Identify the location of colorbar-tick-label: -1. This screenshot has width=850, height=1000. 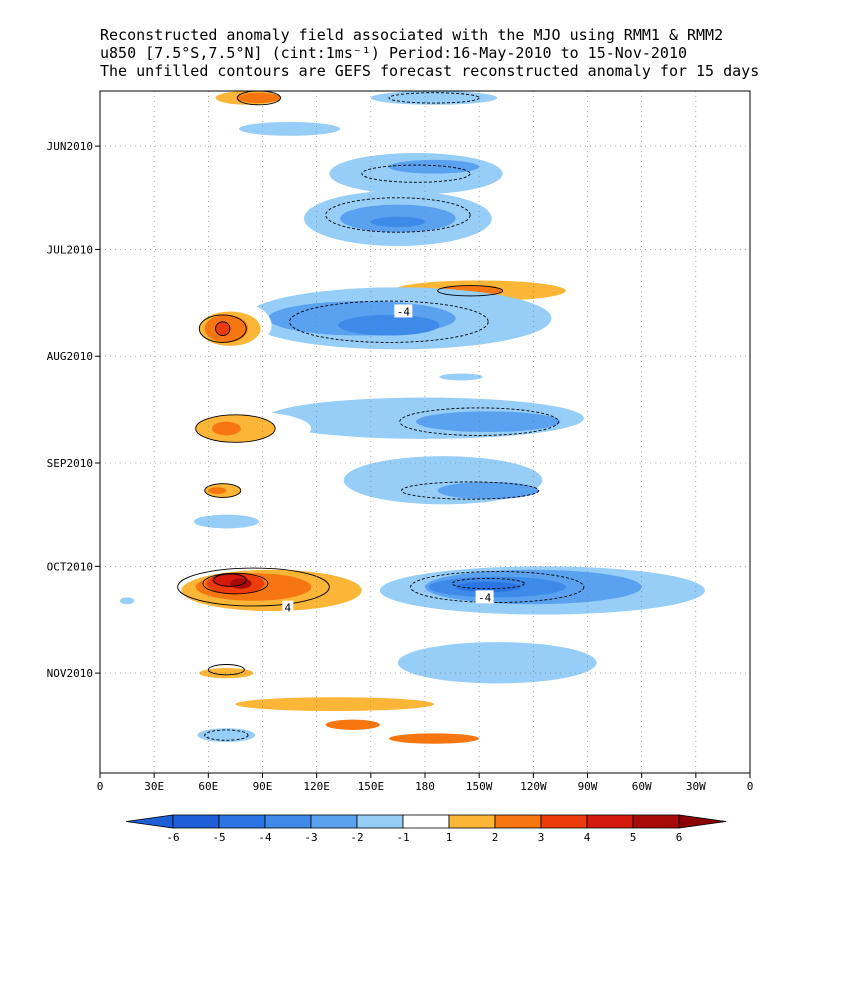
(402, 837).